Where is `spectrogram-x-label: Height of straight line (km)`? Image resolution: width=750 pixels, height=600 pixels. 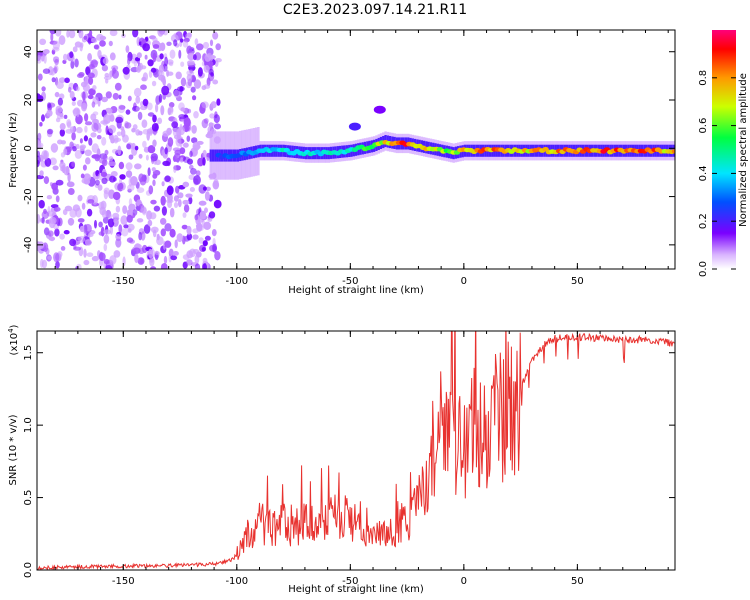
spectrogram-x-label: Height of straight line (km) is located at coordinates (356, 290).